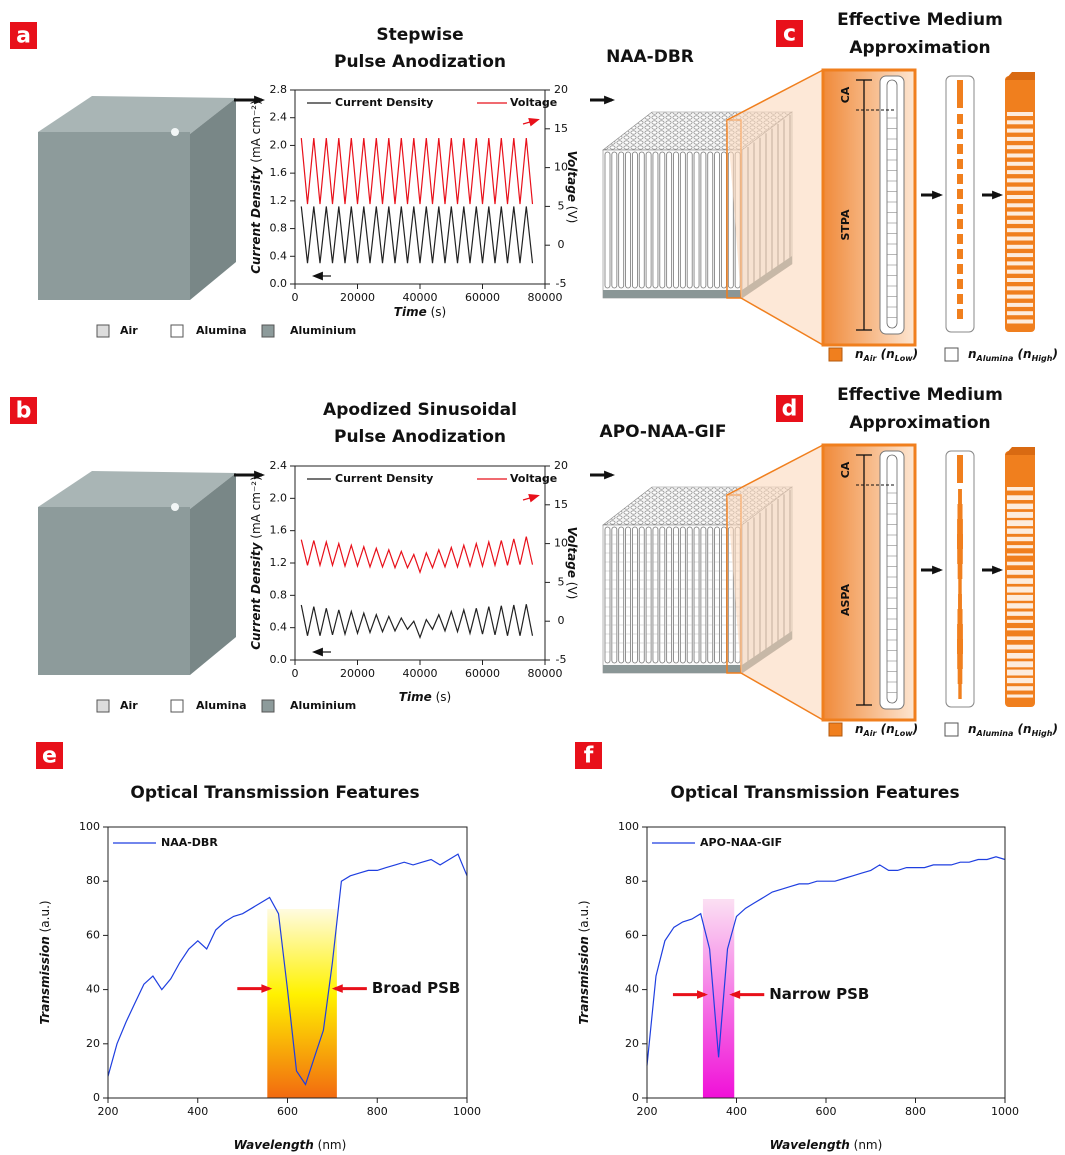  What do you see at coordinates (561, 581) in the screenshot?
I see `y2-tick-label: 5` at bounding box center [561, 581].